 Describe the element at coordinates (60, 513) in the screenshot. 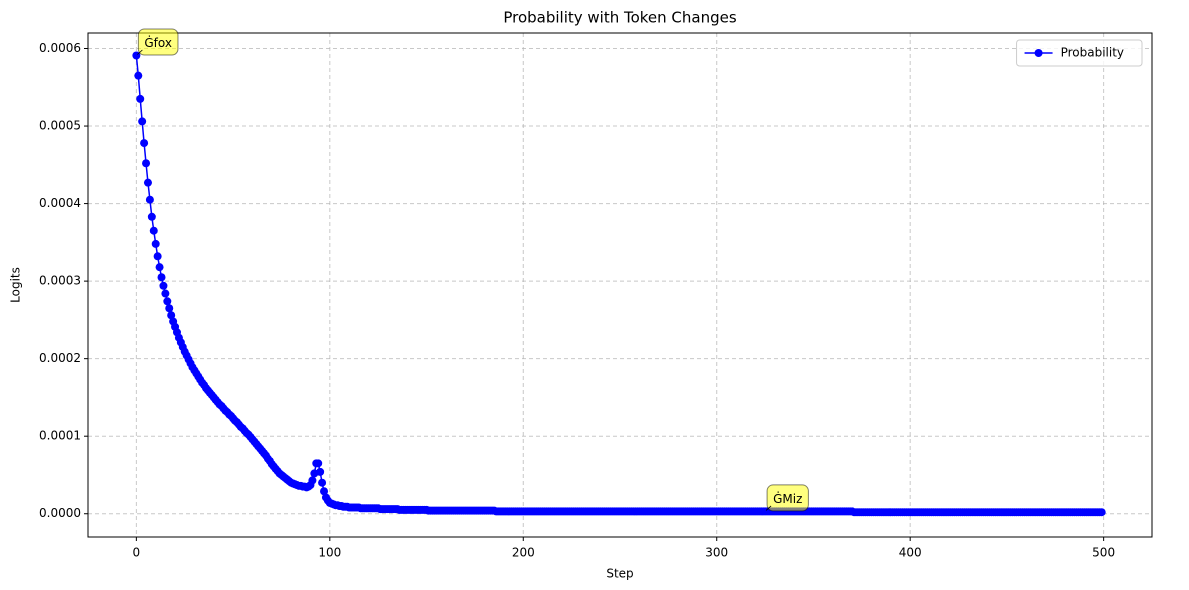

I see `y-tick-label: 0.0000` at that location.